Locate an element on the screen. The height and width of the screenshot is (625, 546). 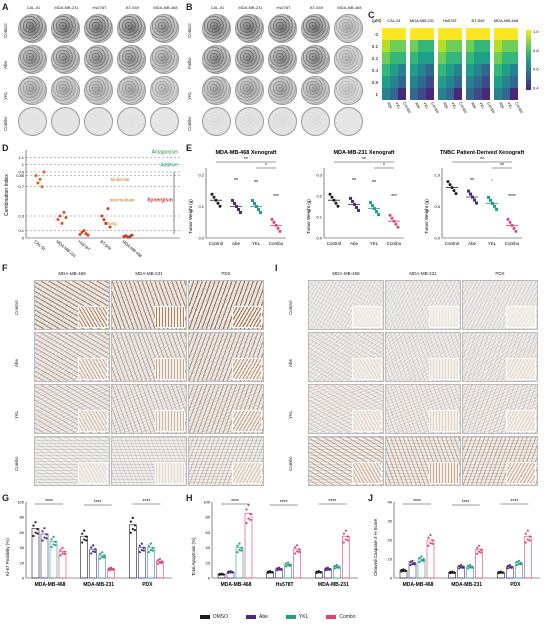
row-label: Combo is located at coordinates (290, 463).